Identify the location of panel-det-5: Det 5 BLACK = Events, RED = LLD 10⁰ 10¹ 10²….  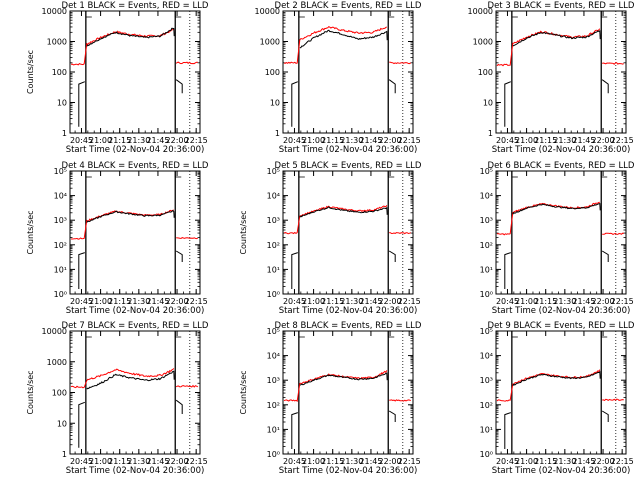
(330, 238).